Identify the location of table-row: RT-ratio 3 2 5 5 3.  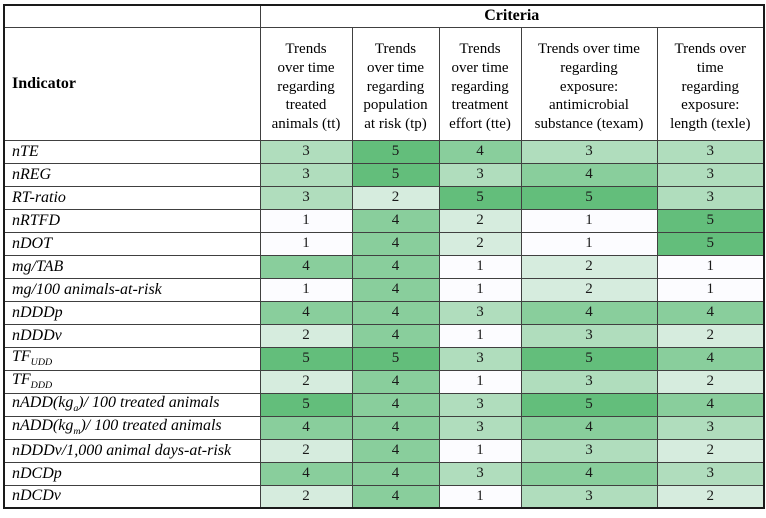
(384, 197).